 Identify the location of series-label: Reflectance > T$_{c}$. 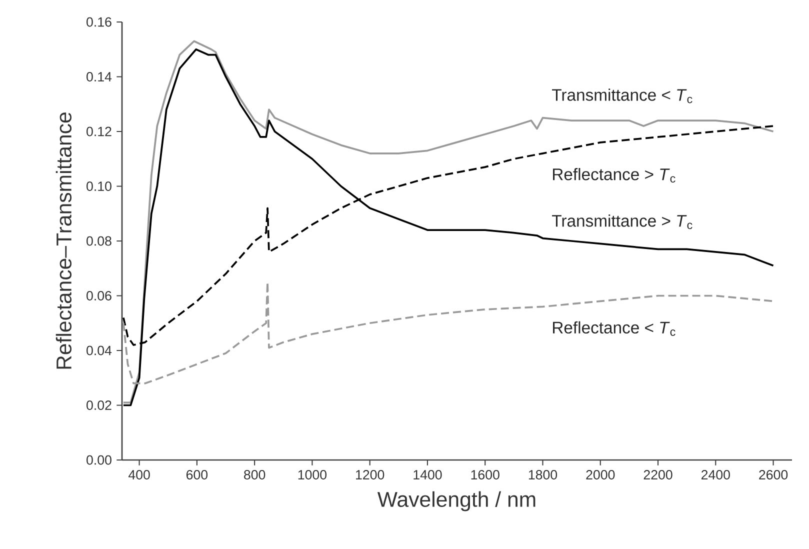
(614, 175).